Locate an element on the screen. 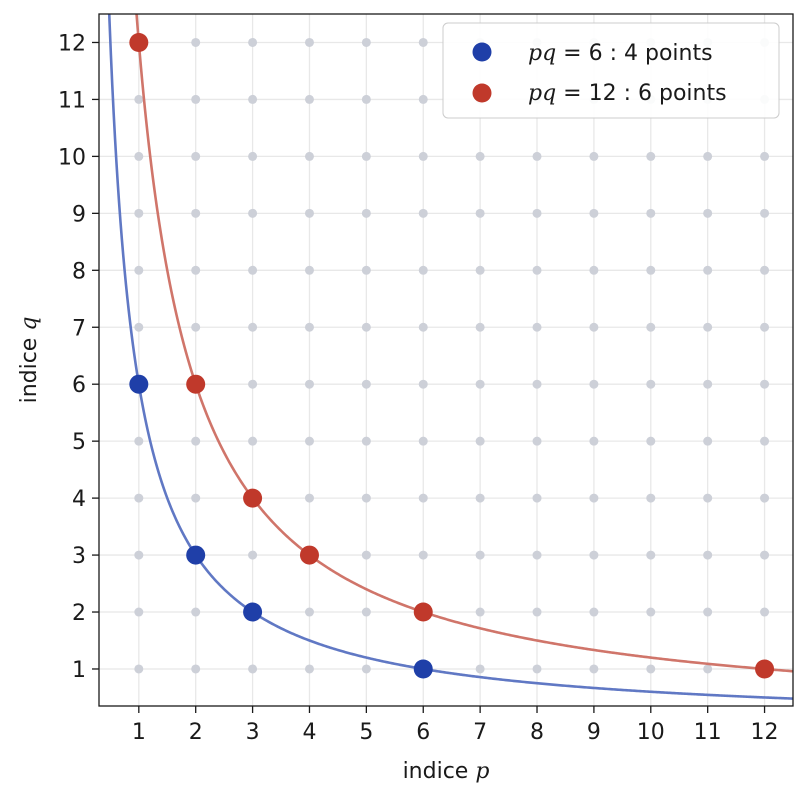 The width and height of the screenshot is (807, 800). y-tick-label-4: 4 is located at coordinates (79, 499).